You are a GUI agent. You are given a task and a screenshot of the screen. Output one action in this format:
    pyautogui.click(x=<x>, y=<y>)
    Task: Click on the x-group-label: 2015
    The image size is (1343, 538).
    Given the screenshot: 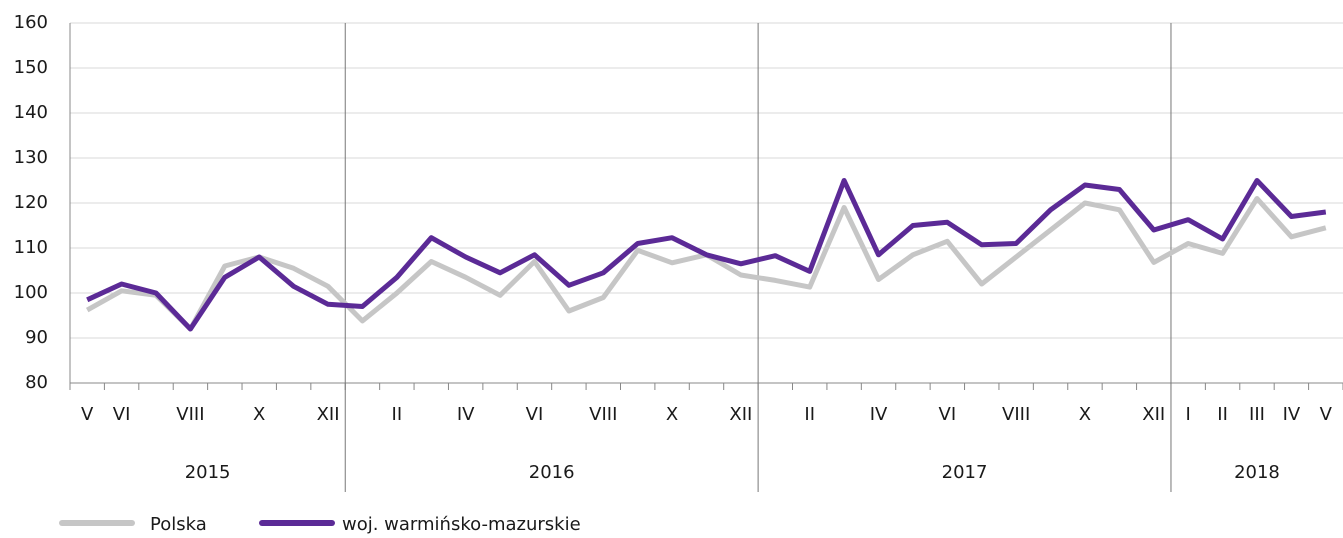 What is the action you would take?
    pyautogui.click(x=208, y=472)
    